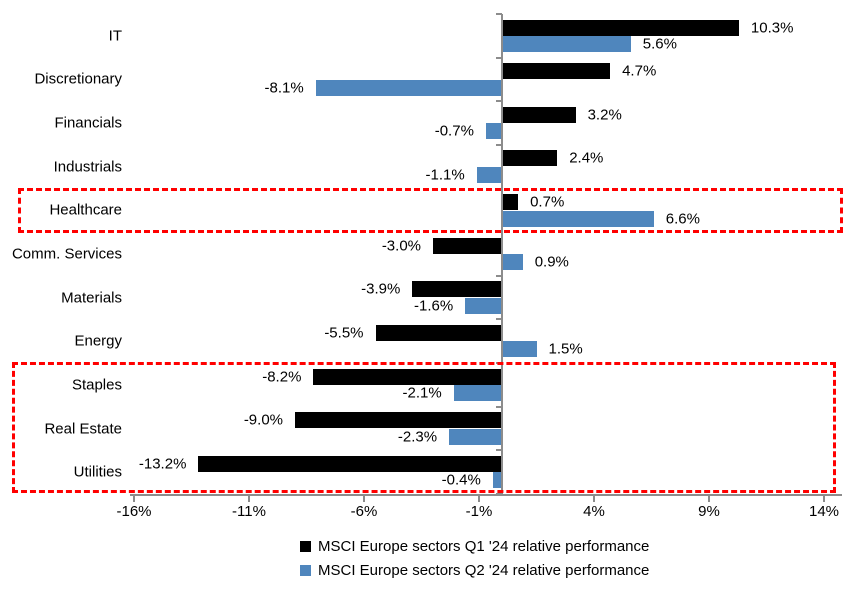 The width and height of the screenshot is (852, 601). Describe the element at coordinates (305, 546) in the screenshot. I see `legend-swatch-q1-icon` at that location.